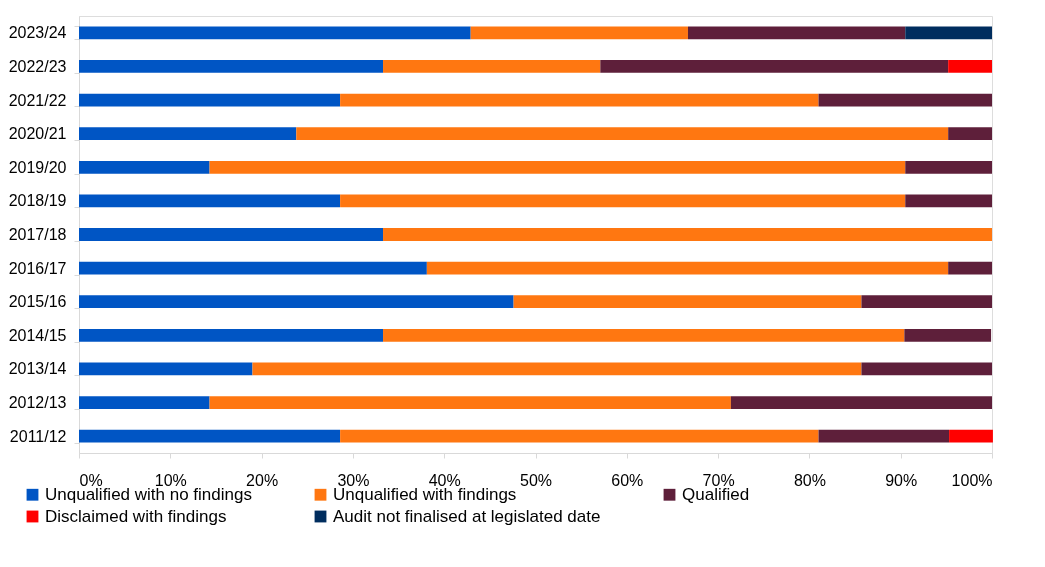  What do you see at coordinates (37, 268) in the screenshot?
I see `y-tick-label: 2016/17` at bounding box center [37, 268].